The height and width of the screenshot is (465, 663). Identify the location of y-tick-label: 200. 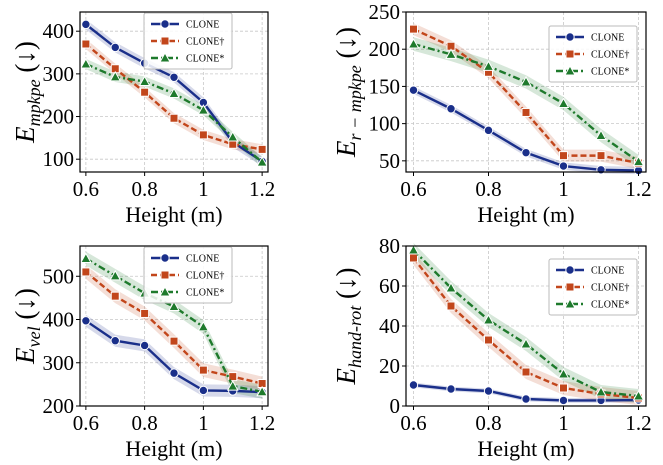
(385, 49).